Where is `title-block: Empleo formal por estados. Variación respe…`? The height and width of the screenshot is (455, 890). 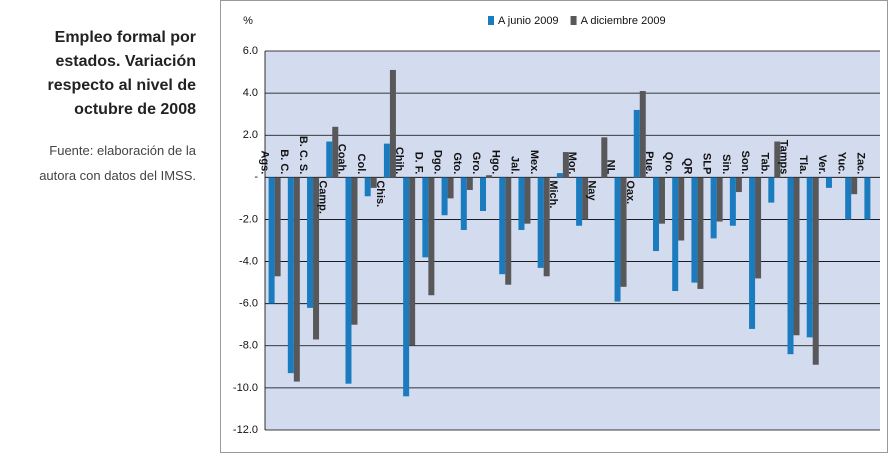
title-block: Empleo formal por estados. Variación respe… is located at coordinates (98, 74).